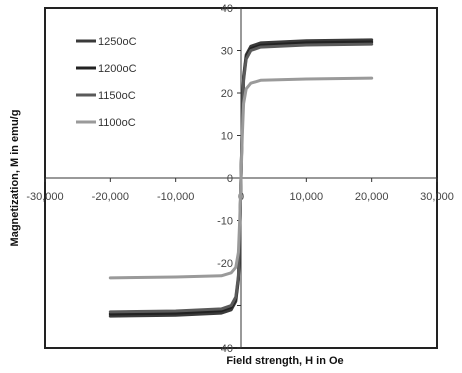 Image resolution: width=462 pixels, height=373 pixels. I want to click on y-ticks: 40 -20 -10 0 10 20 30 40, so click(229, 179).